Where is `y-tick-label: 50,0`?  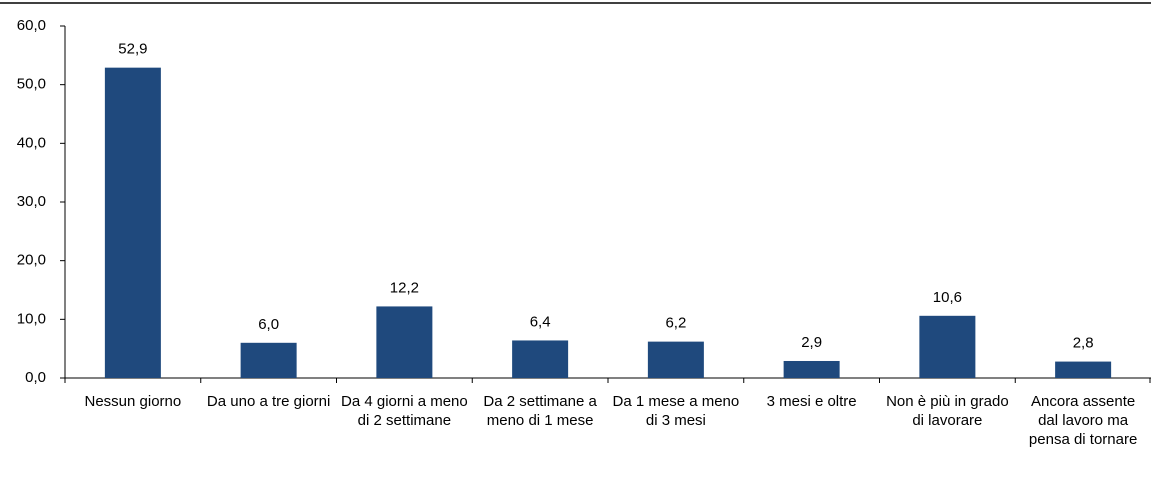 y-tick-label: 50,0 is located at coordinates (31, 84).